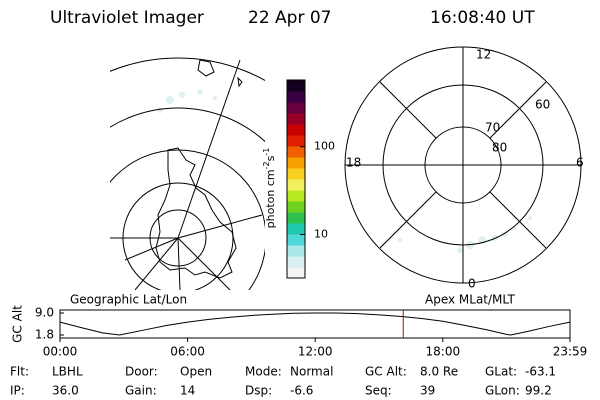  Describe the element at coordinates (427, 391) in the screenshot. I see `field-value: 39` at that location.